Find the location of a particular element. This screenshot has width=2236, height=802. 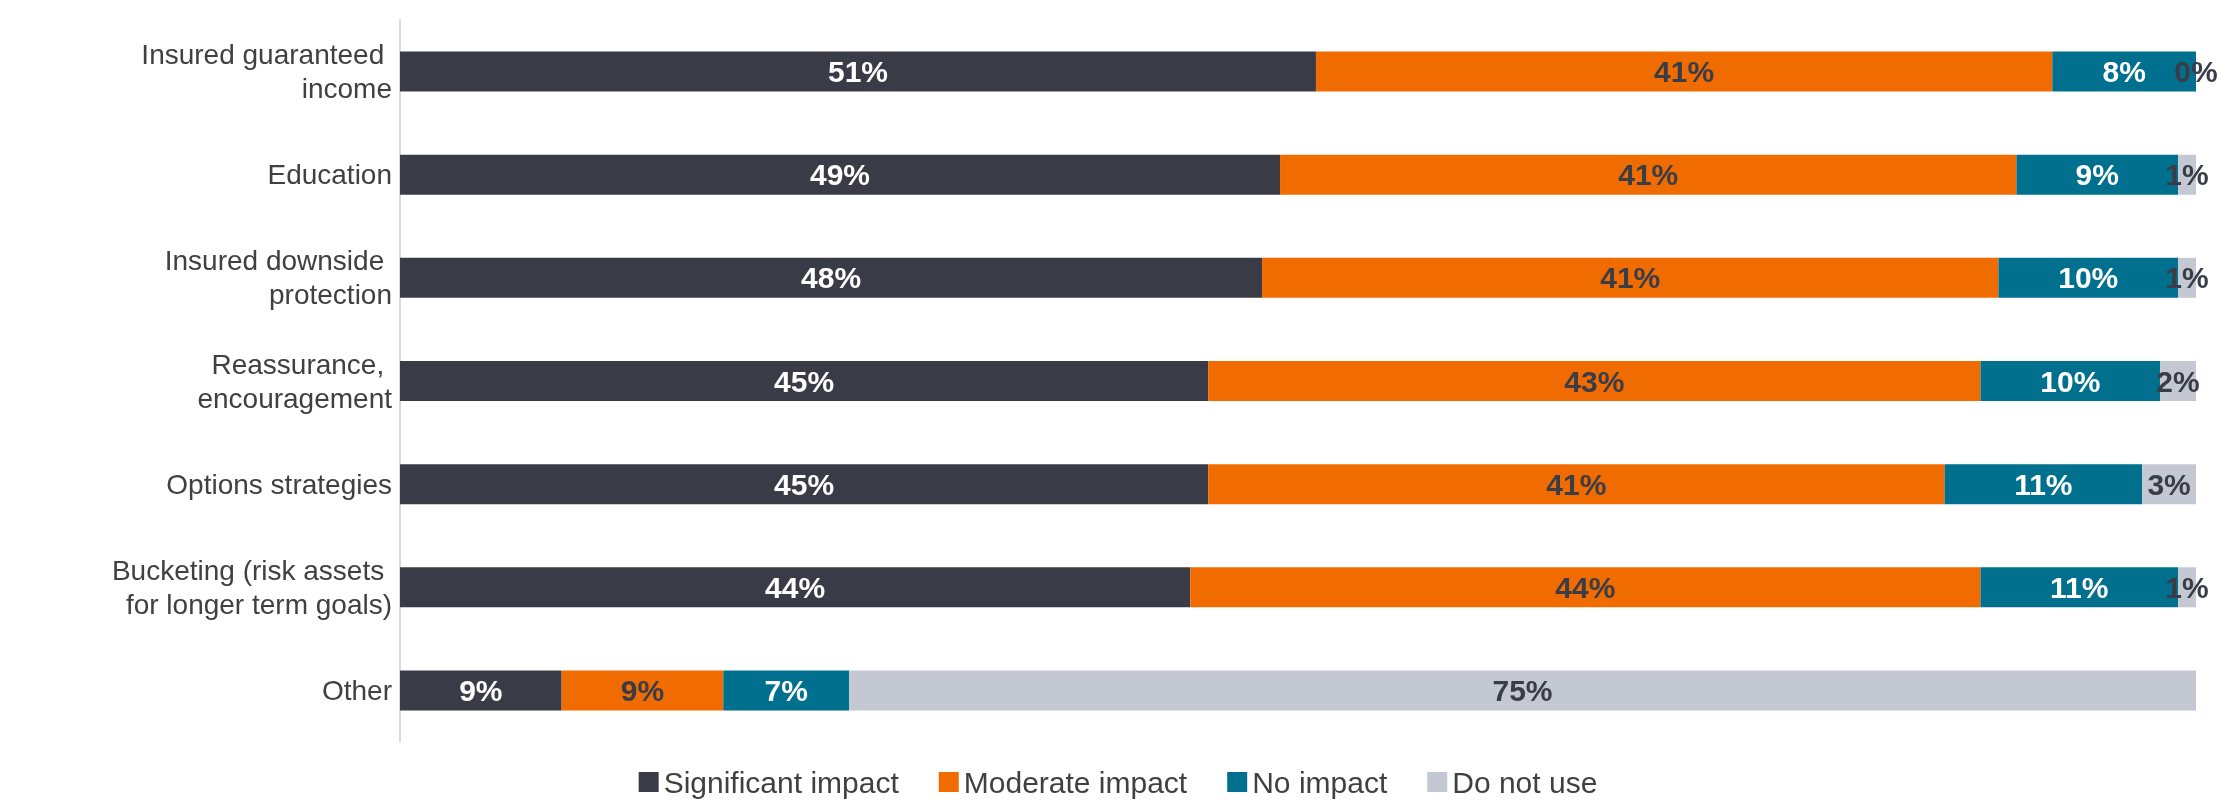

data-label: 51% is located at coordinates (857, 72).